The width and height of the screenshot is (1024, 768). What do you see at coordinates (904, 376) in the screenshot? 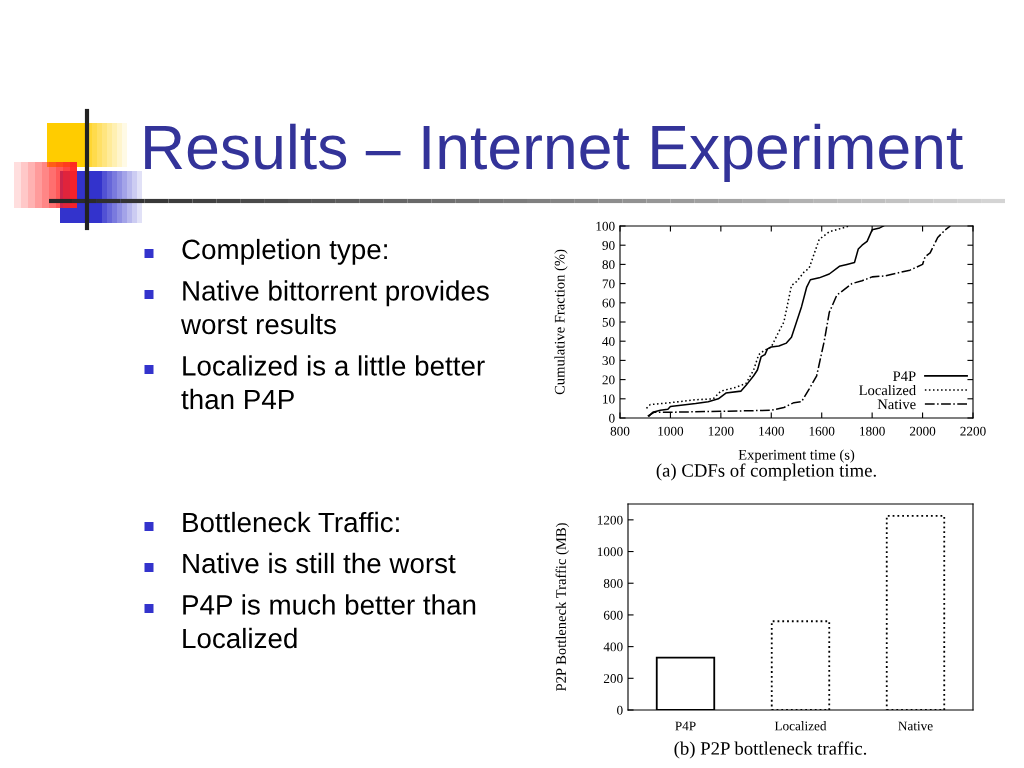
I see `legend-label: P4P` at bounding box center [904, 376].